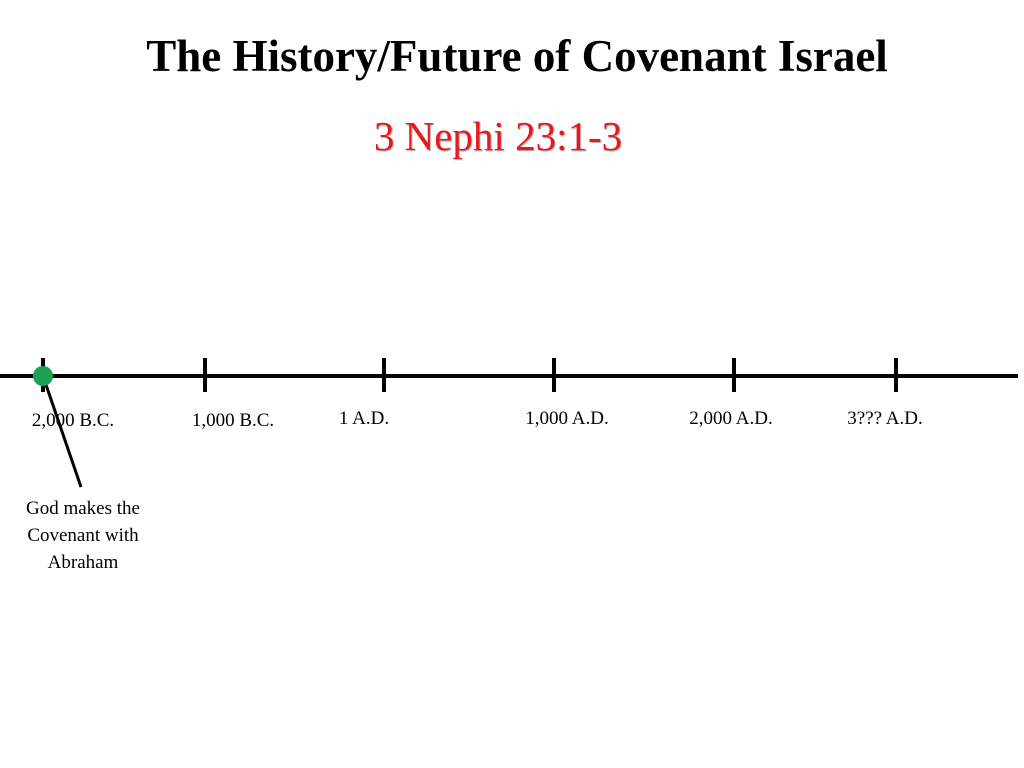 This screenshot has width=1024, height=768. Describe the element at coordinates (498, 136) in the screenshot. I see `slide-subtitle: 3 Nephi 23:1-3` at that location.